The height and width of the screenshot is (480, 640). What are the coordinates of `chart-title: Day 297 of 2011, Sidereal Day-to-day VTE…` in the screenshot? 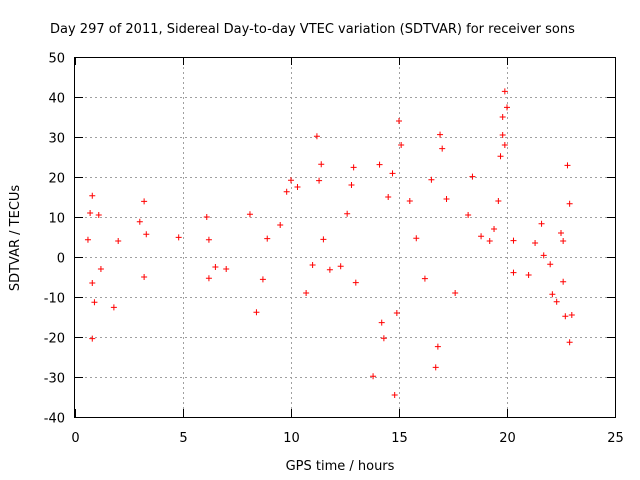 It's located at (312, 29).